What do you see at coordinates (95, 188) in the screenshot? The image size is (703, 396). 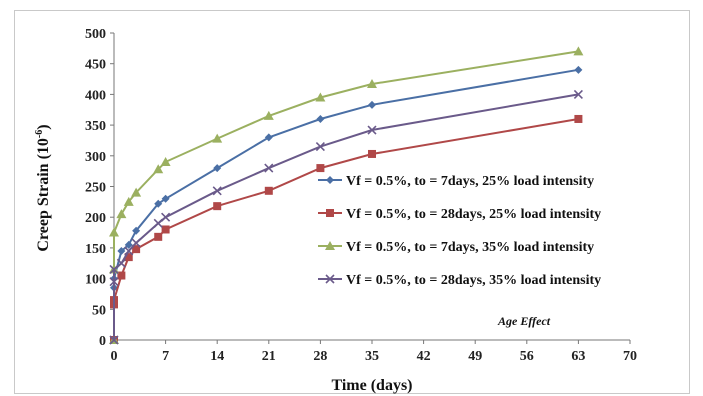 I see `y-tick-label: 250` at bounding box center [95, 188].